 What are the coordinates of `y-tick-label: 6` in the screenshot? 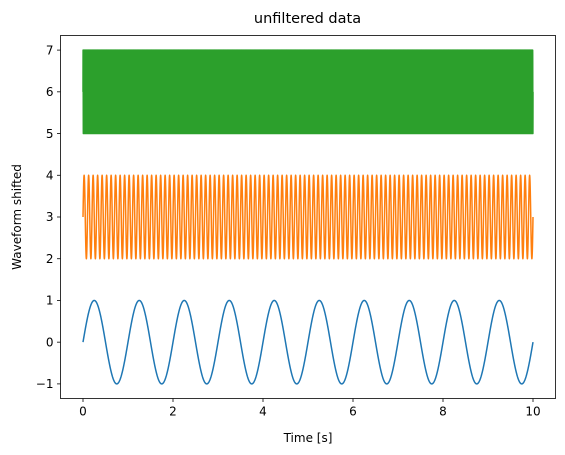 It's located at (50, 92).